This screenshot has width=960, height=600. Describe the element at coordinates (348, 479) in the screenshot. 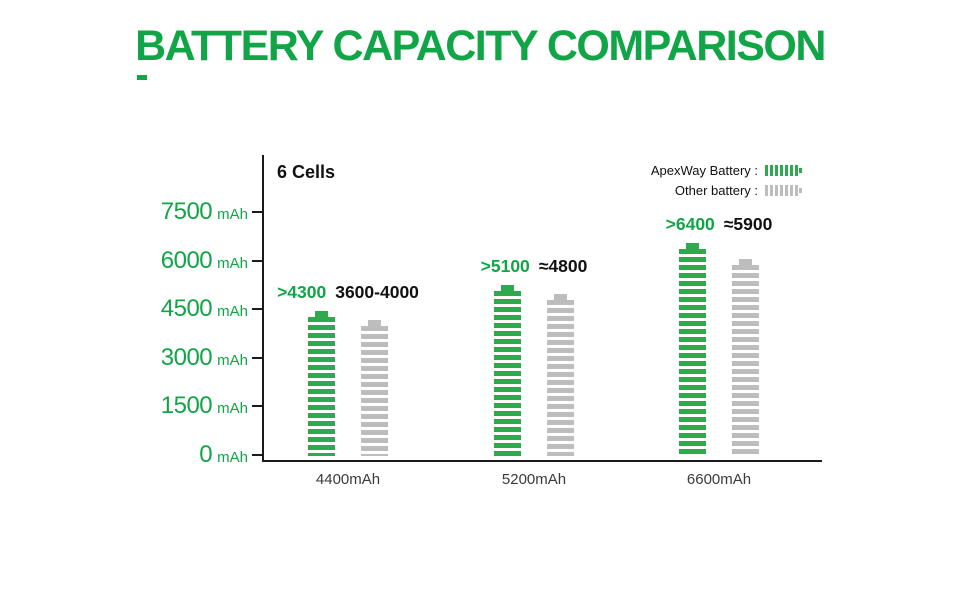

I see `x-axis-category-label: 4400mAh` at that location.